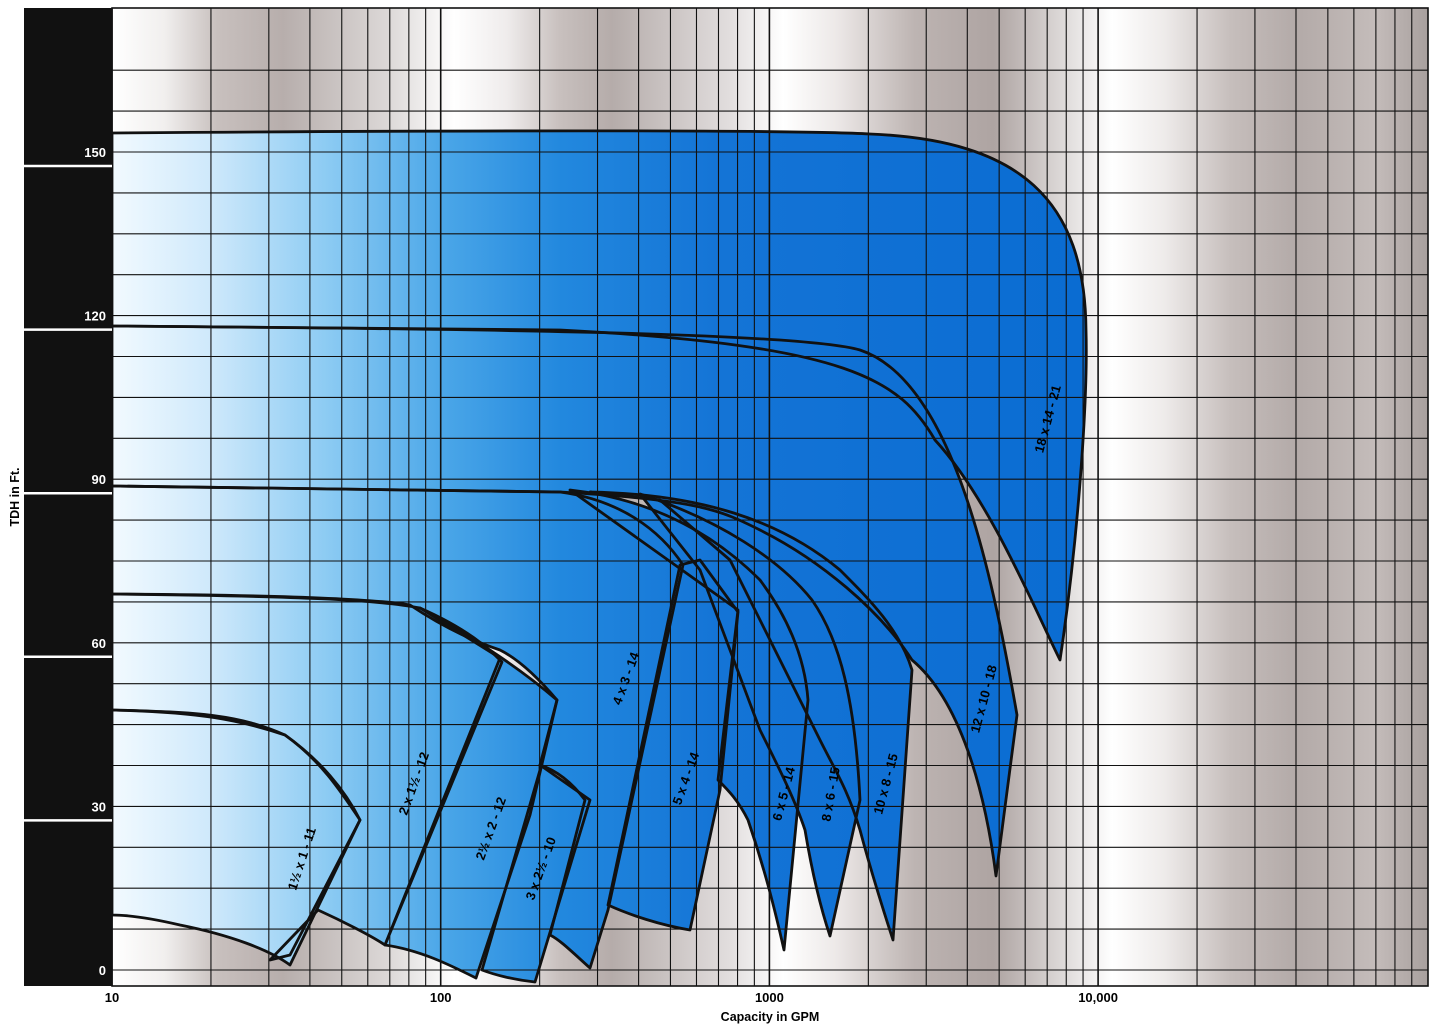 The image size is (1435, 1035). I want to click on y-tick-label: 0, so click(102, 970).